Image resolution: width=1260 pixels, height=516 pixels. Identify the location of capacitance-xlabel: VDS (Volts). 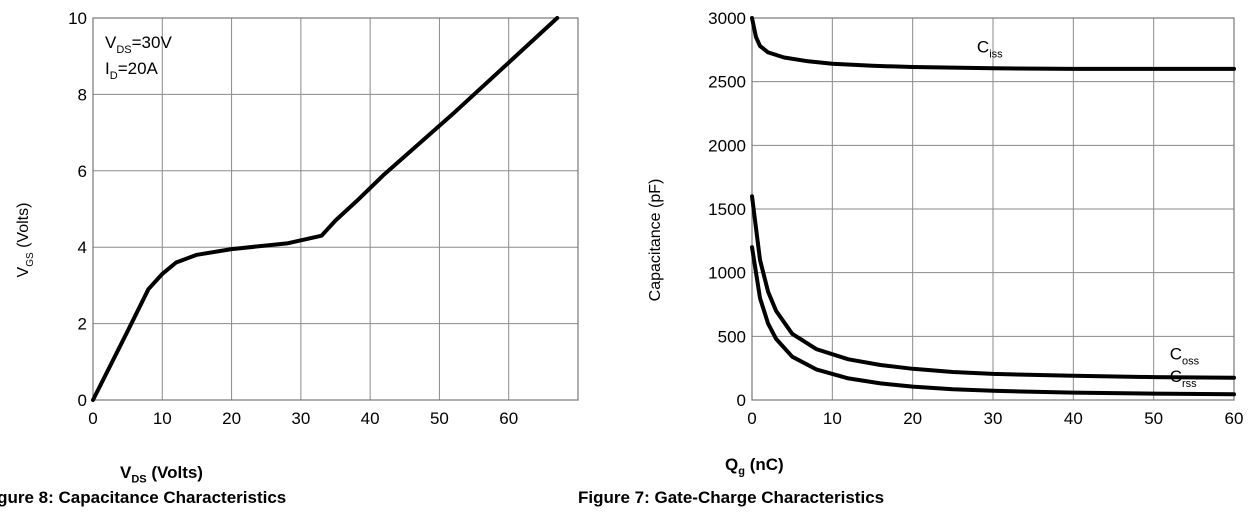
(161, 474).